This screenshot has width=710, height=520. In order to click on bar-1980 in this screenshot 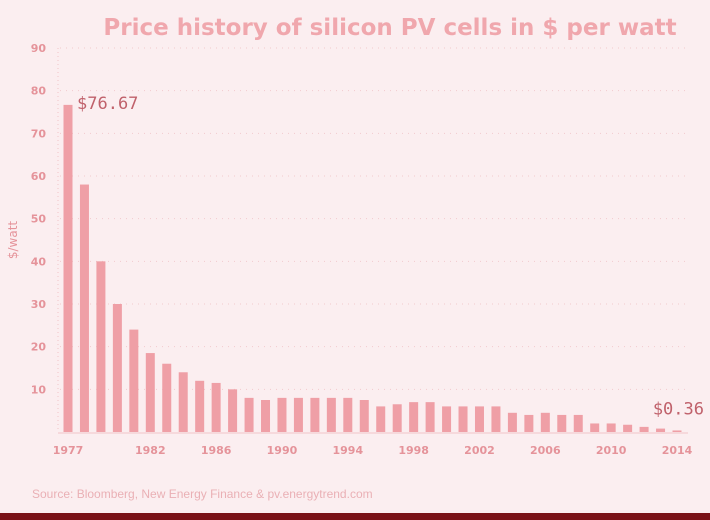, I will do `click(117, 368)`.